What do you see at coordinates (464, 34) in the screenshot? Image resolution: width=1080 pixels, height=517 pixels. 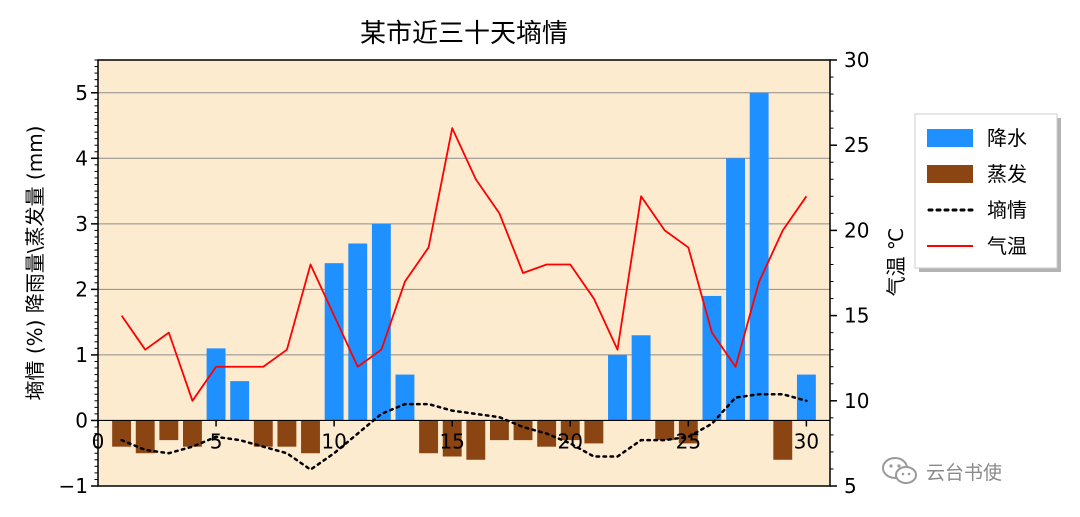 I see `chart-title: 某市近三十天墒情` at bounding box center [464, 34].